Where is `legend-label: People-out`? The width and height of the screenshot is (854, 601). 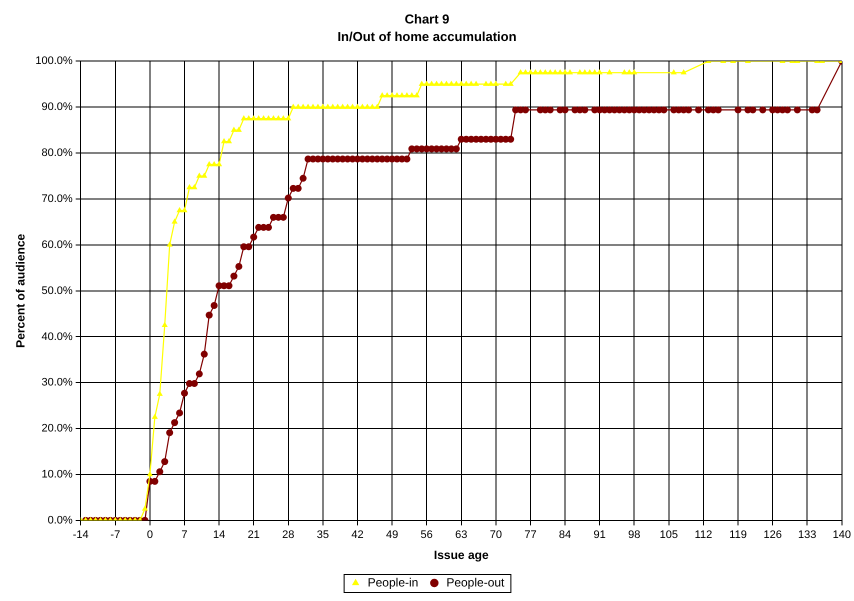
legend-label: People-out is located at coordinates (476, 582).